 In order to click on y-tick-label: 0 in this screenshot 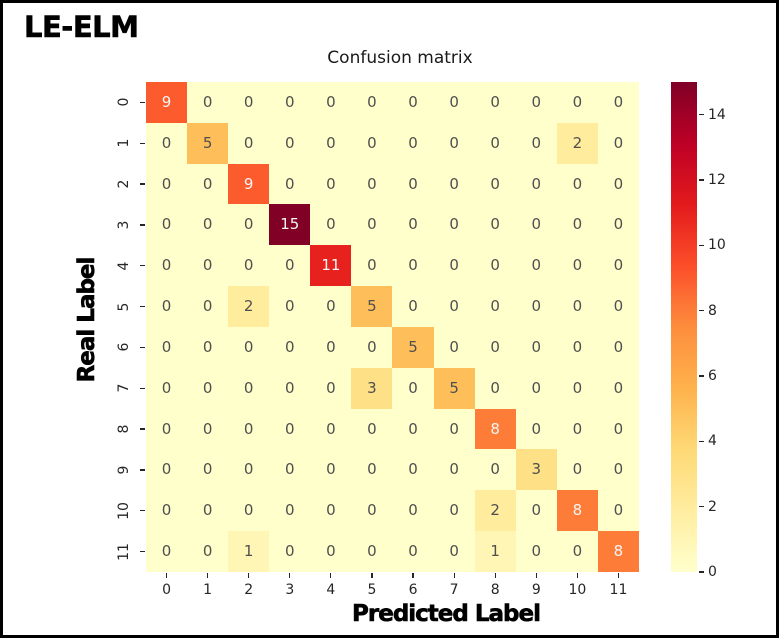, I will do `click(124, 102)`.